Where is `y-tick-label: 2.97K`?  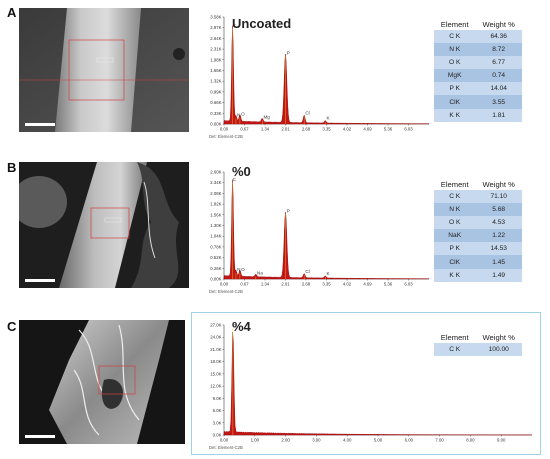 y-tick-label: 2.97K is located at coordinates (215, 27).